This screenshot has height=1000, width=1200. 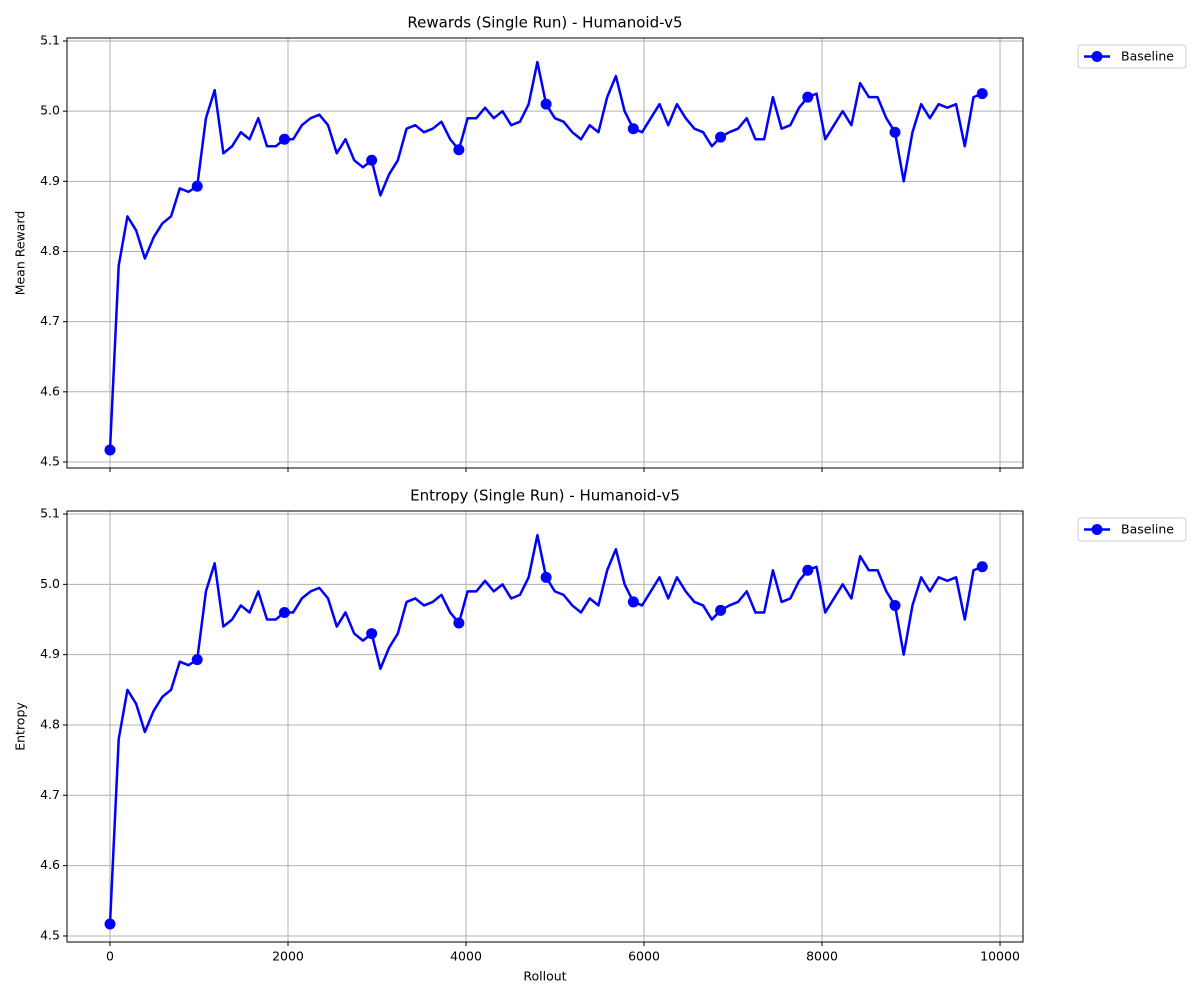 What do you see at coordinates (20, 253) in the screenshot?
I see `y-axis-label: Mean Reward` at bounding box center [20, 253].